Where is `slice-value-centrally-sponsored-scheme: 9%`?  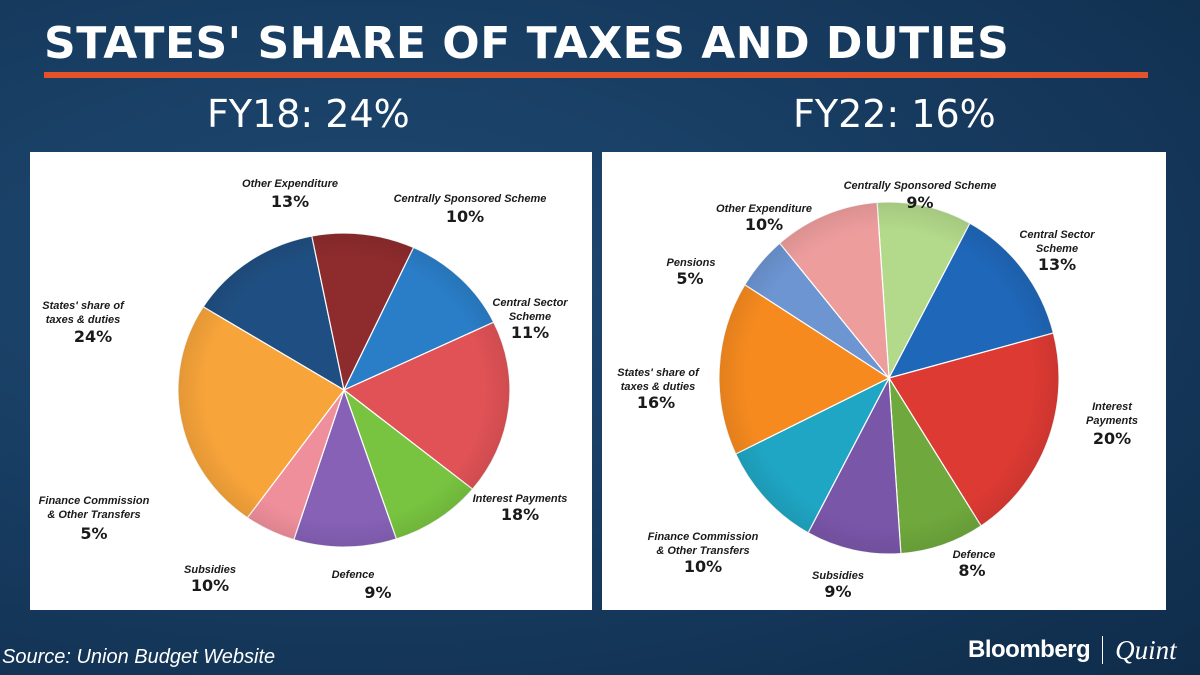
slice-value-centrally-sponsored-scheme: 9% is located at coordinates (919, 202).